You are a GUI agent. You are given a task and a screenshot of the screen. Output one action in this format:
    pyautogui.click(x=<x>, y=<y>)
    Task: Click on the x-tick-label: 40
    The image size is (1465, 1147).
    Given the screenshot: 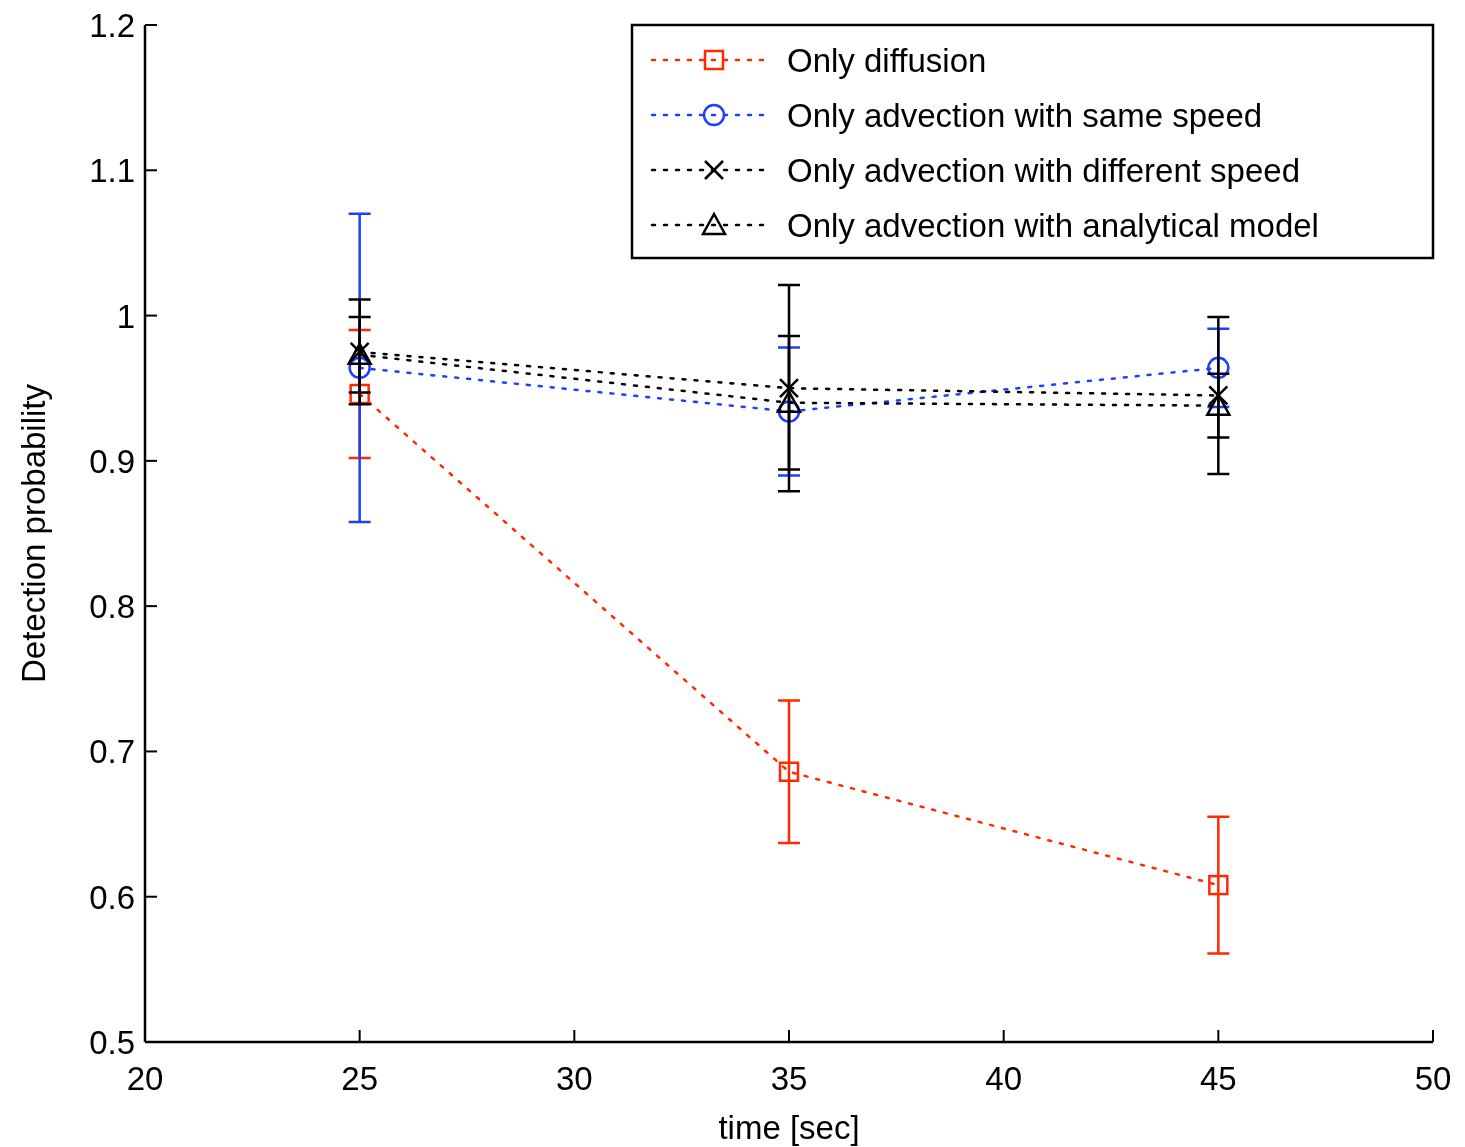 What is the action you would take?
    pyautogui.click(x=1004, y=1078)
    